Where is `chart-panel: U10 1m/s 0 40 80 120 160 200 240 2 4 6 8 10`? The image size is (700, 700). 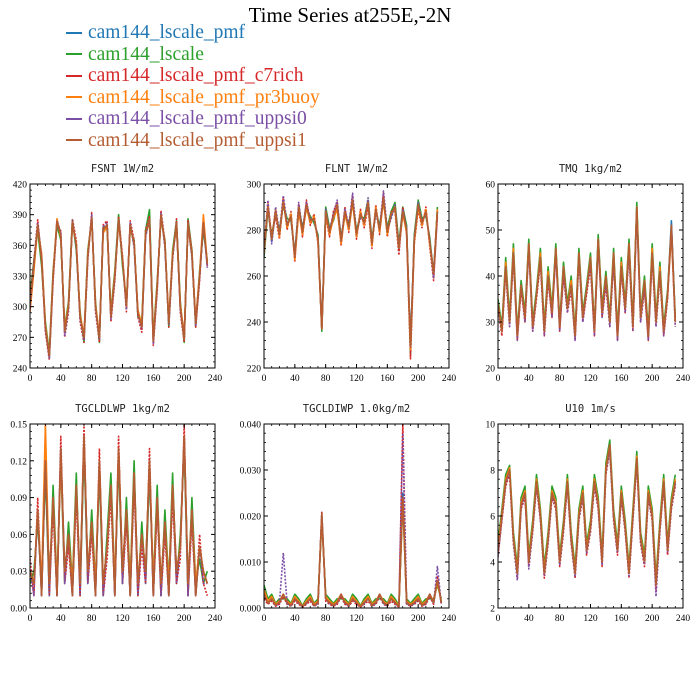 chart-panel: U10 1m/s 0 40 80 120 160 200 240 2 4 6 8 10 is located at coordinates (588, 513).